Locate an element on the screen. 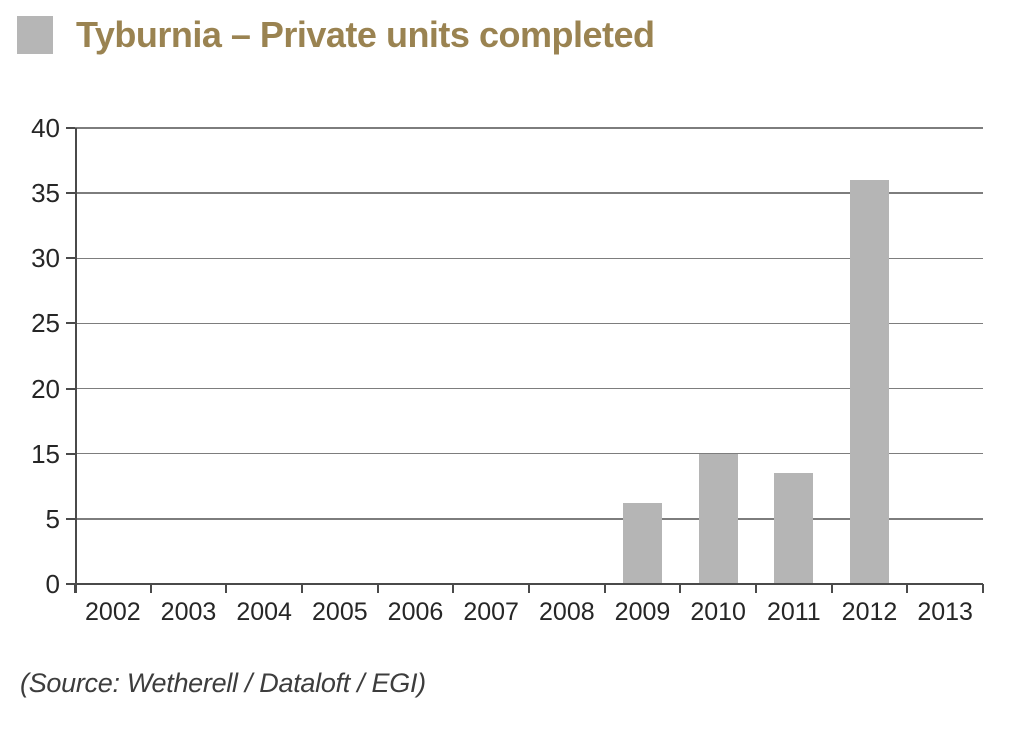 The image size is (1009, 732). y-tick-label: 0 is located at coordinates (52, 584).